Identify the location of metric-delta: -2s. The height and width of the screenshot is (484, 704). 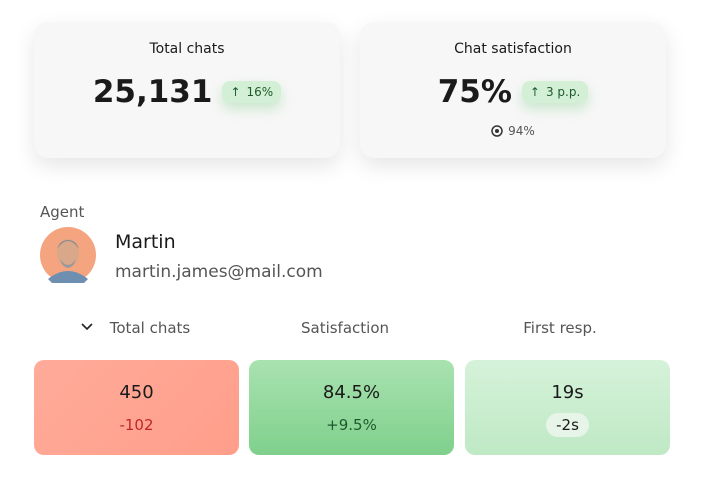
(567, 425).